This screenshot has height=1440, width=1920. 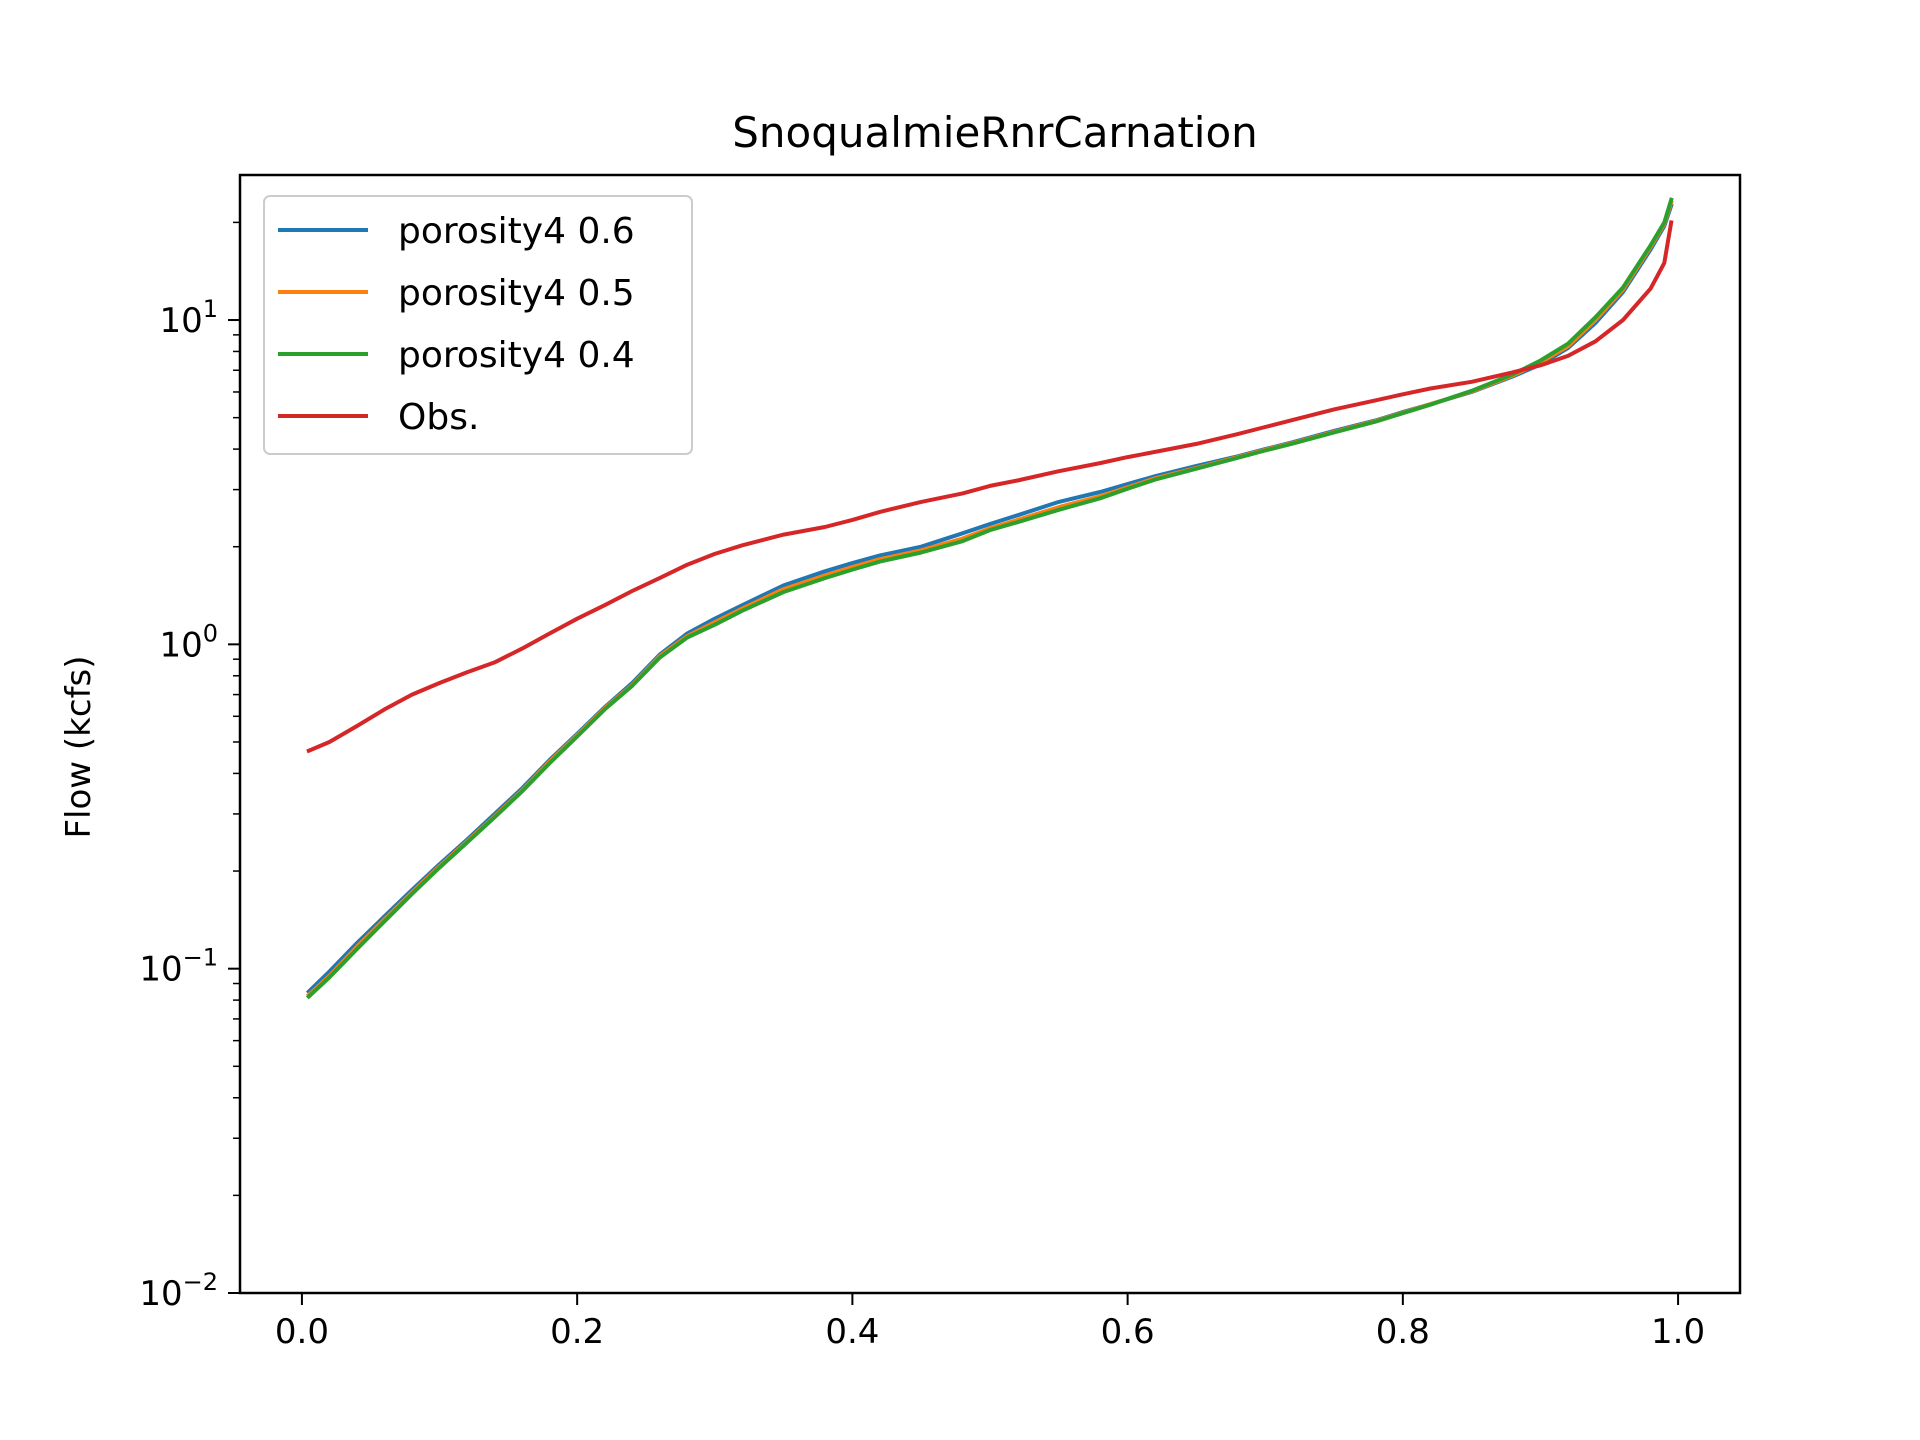 What do you see at coordinates (990, 1322) in the screenshot?
I see `x-axis: 0.0 0.2 0.4 0.6 0.8 1.0` at bounding box center [990, 1322].